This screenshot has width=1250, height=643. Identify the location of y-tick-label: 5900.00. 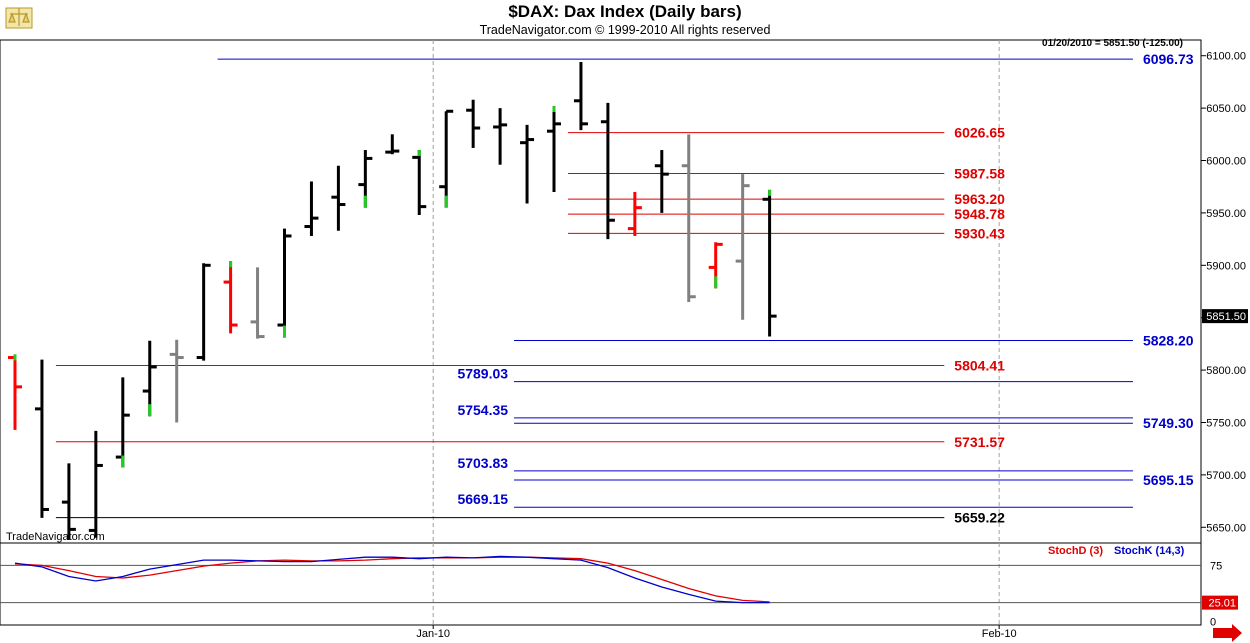
(1226, 266).